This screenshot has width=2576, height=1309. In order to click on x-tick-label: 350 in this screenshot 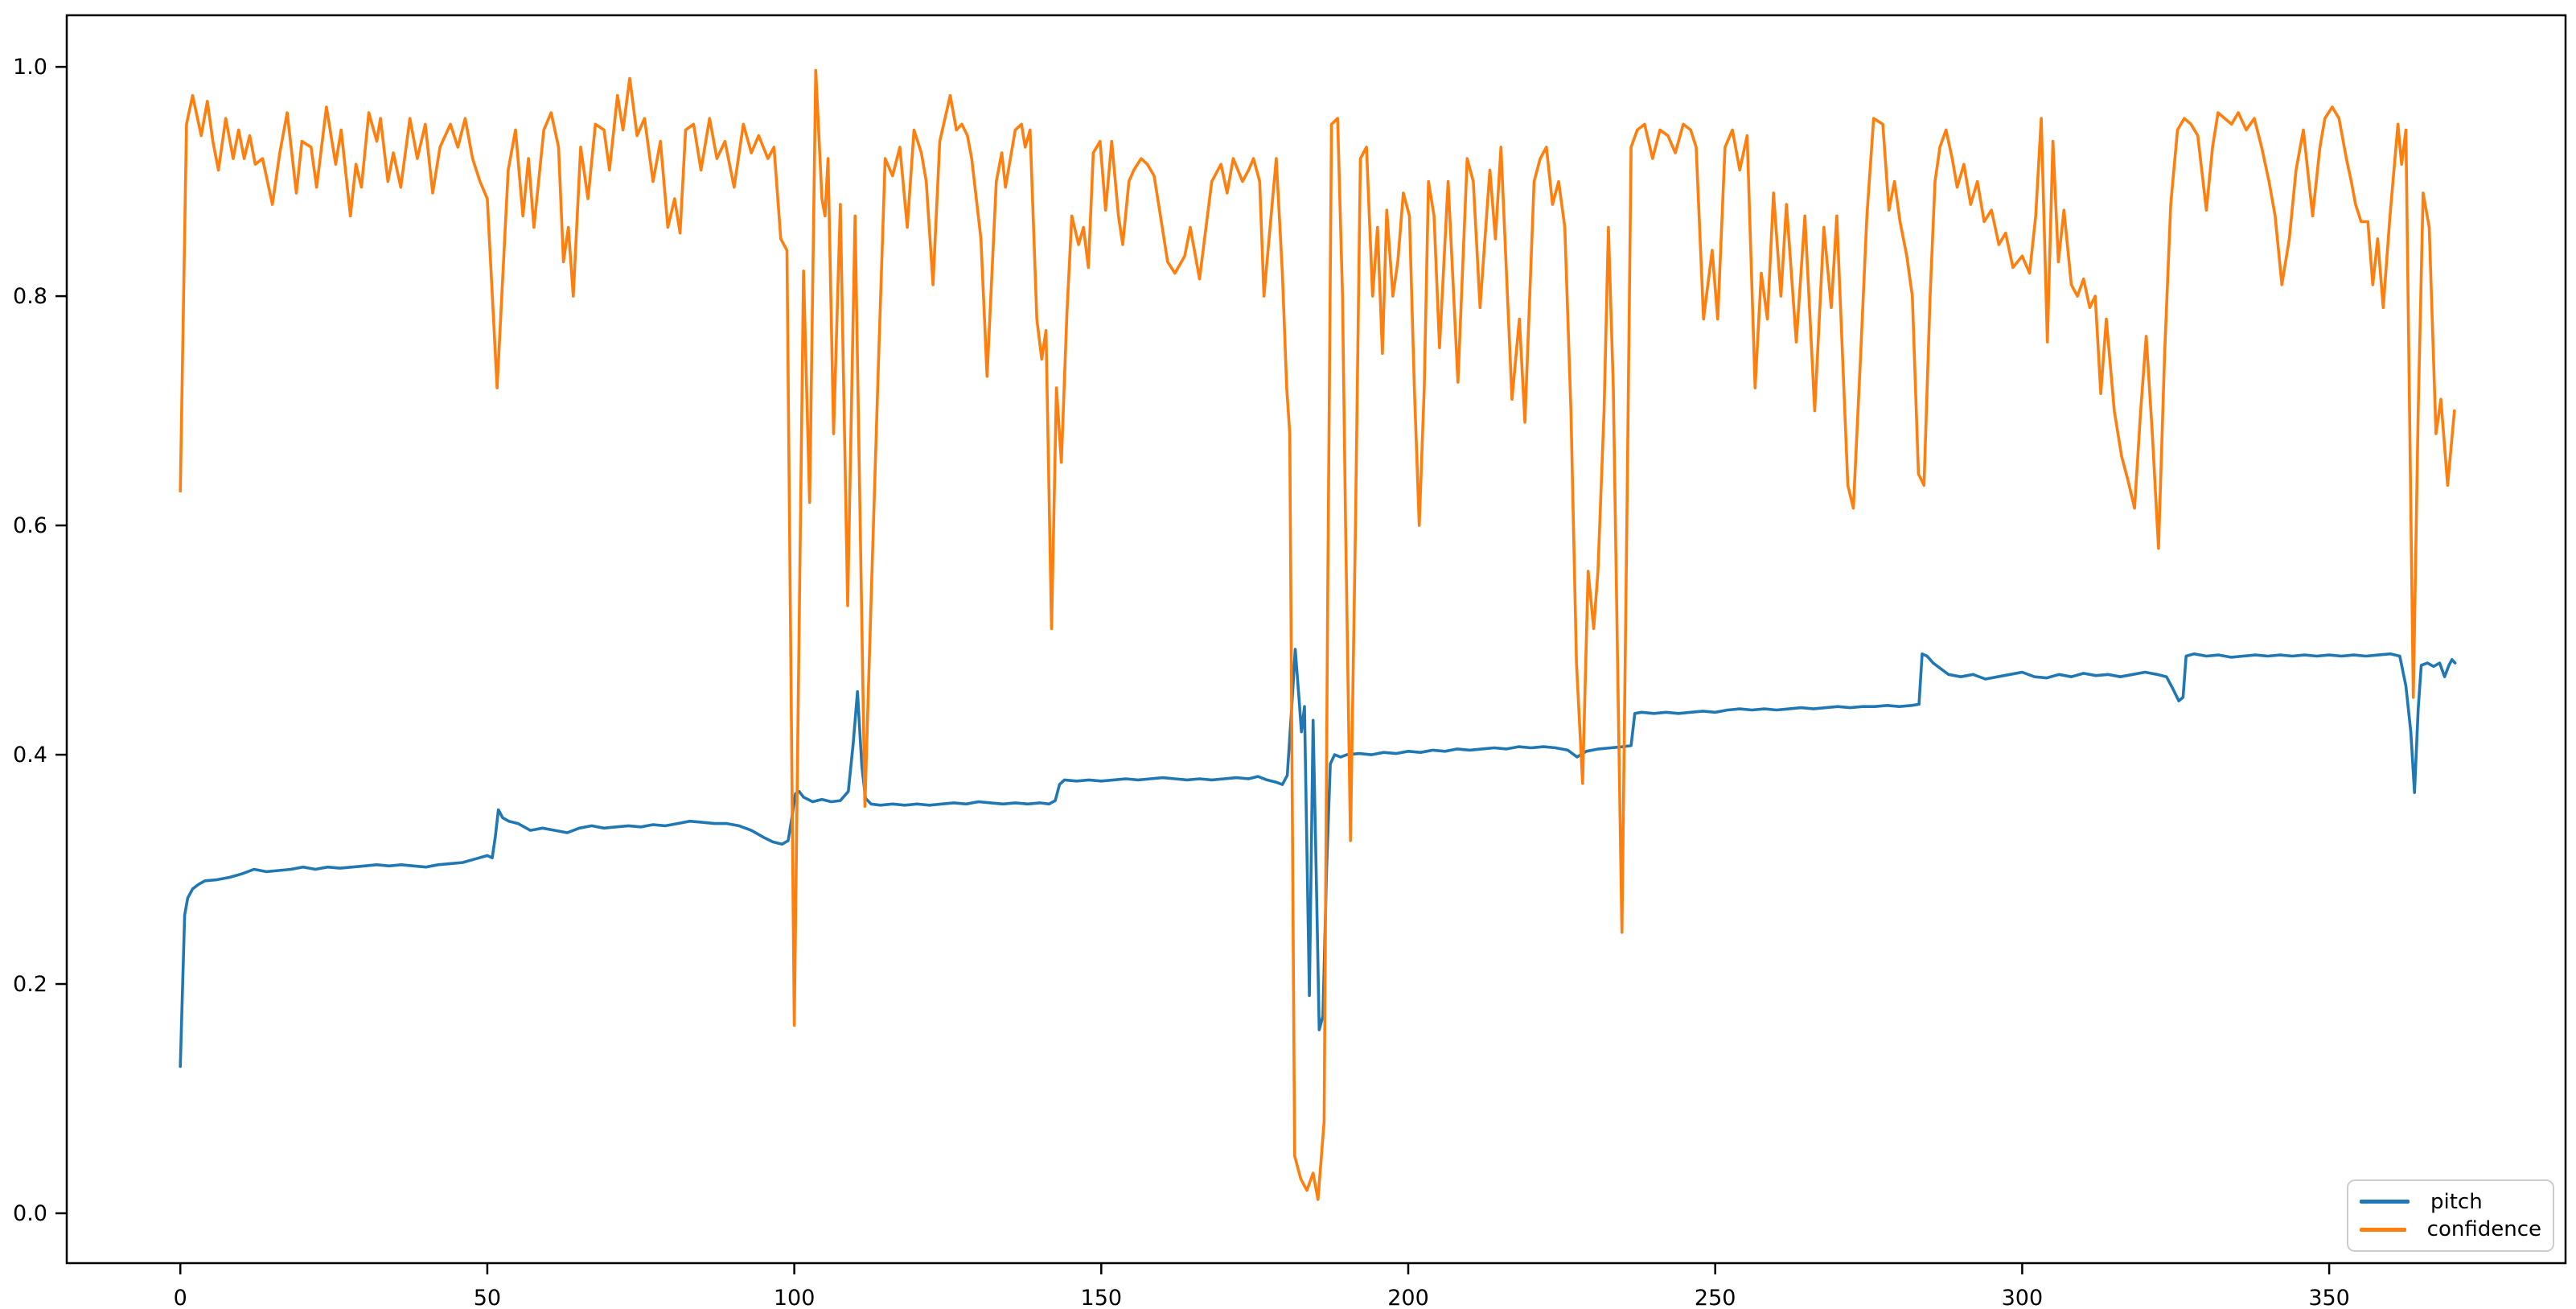, I will do `click(2329, 1297)`.